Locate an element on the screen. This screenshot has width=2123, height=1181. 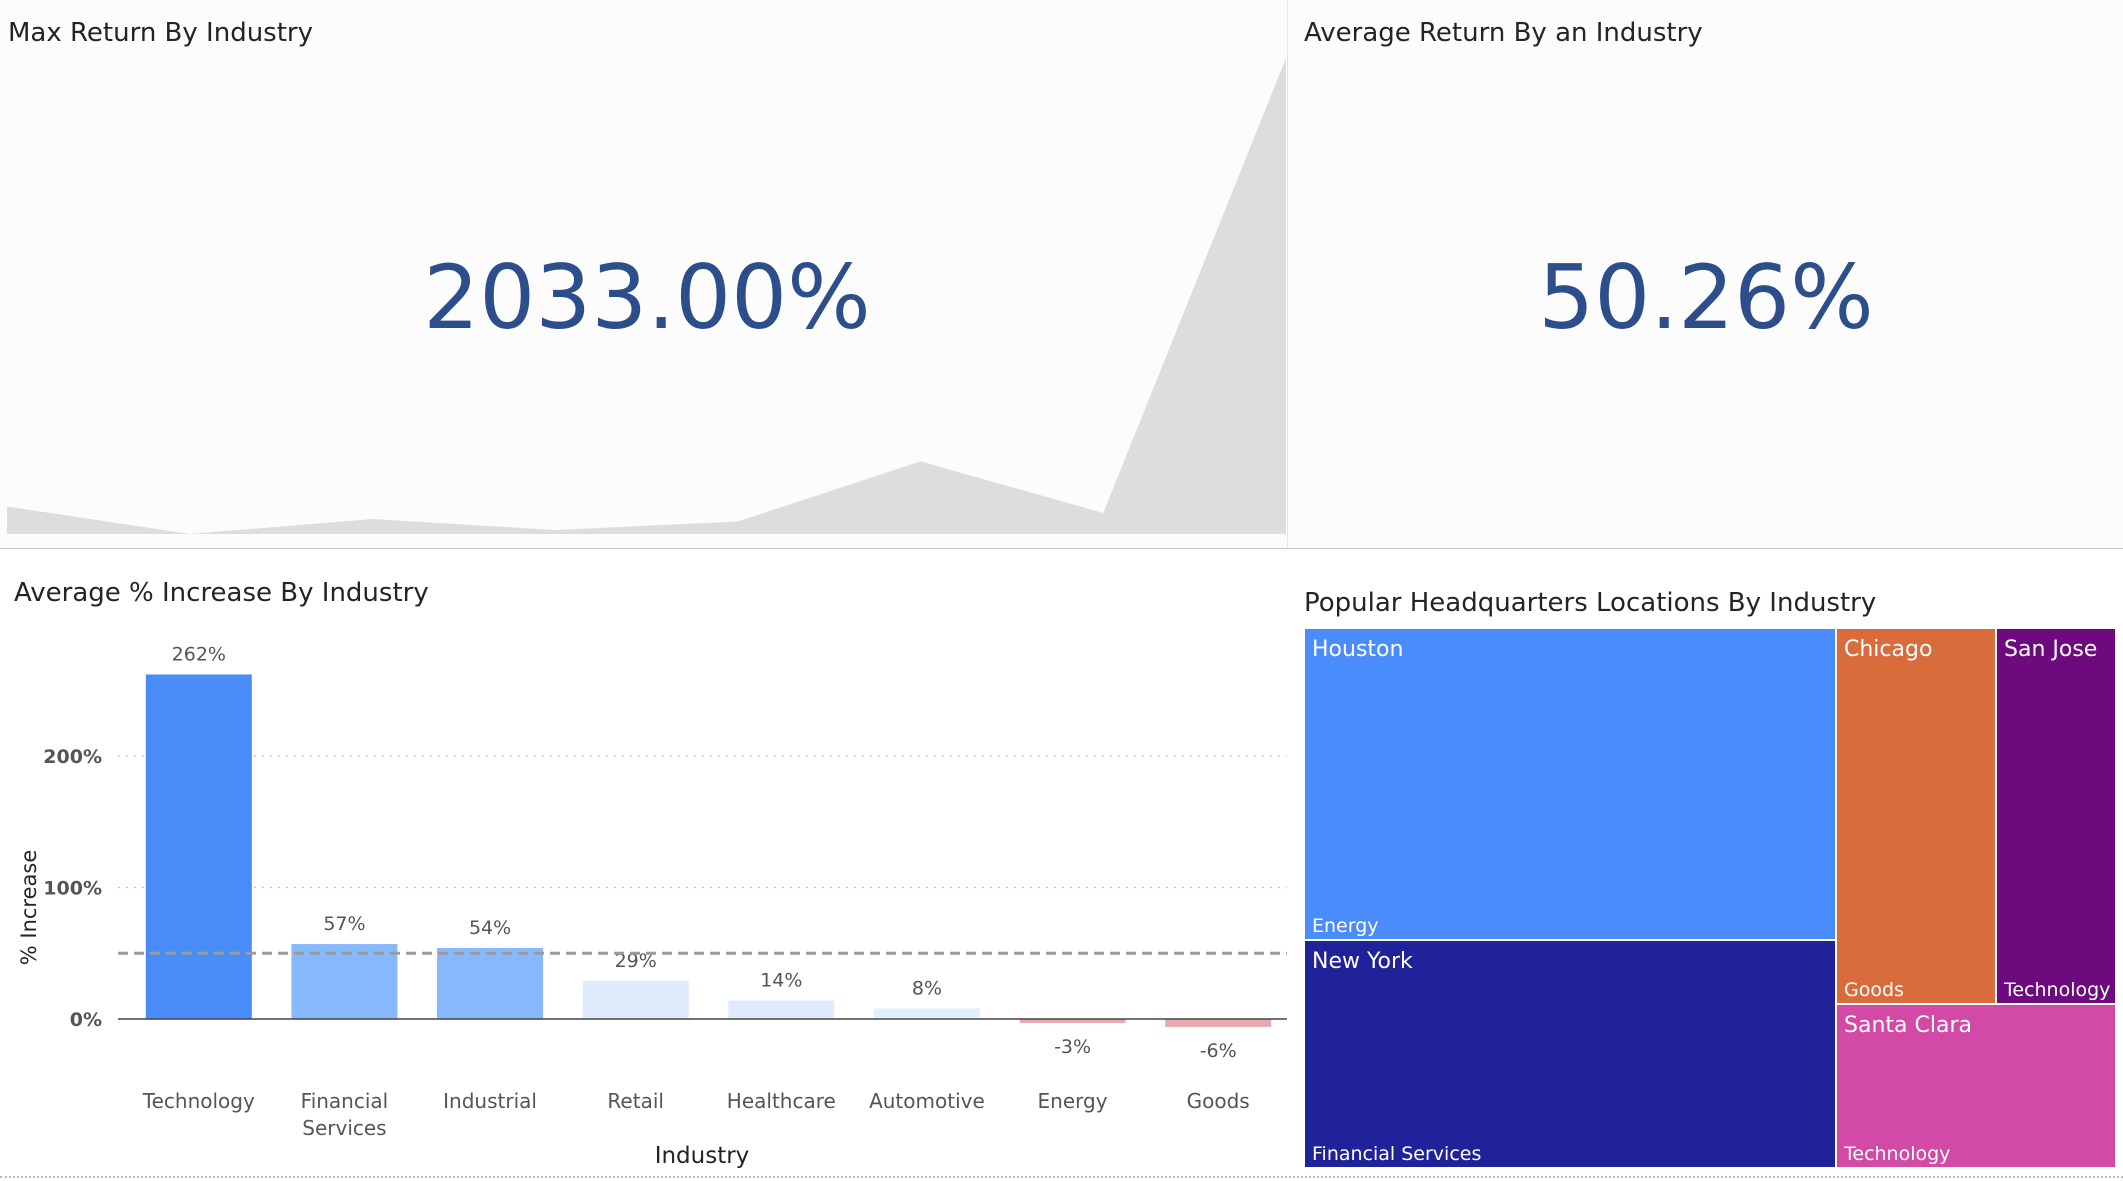
data-label: -3% is located at coordinates (1072, 1047).